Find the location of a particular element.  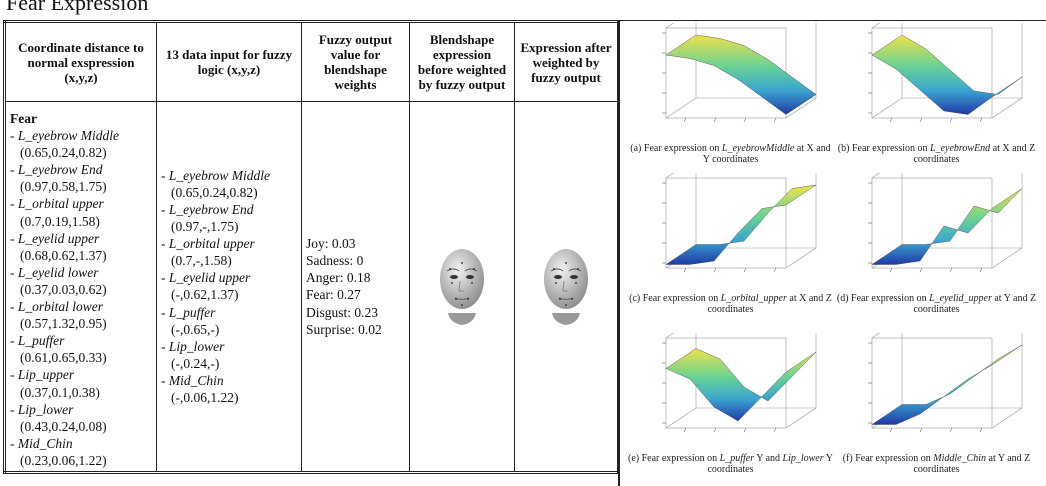

item-name-text: L_eyebrow Middle is located at coordinates (68, 136).